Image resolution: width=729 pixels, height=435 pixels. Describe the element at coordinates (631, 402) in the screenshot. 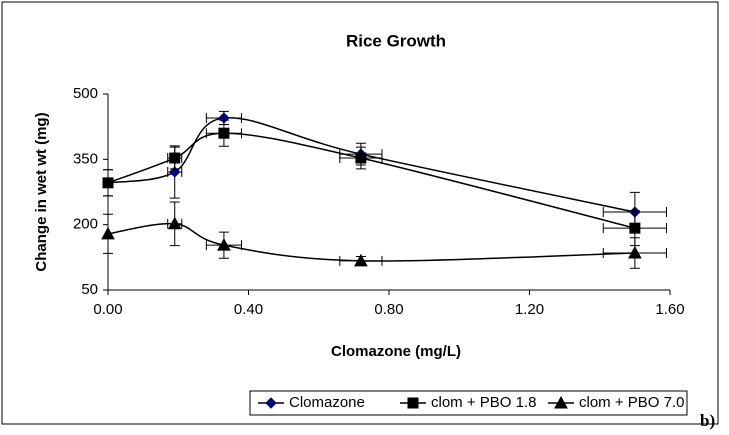

I see `legend-label: clom + PBO 7.0` at that location.